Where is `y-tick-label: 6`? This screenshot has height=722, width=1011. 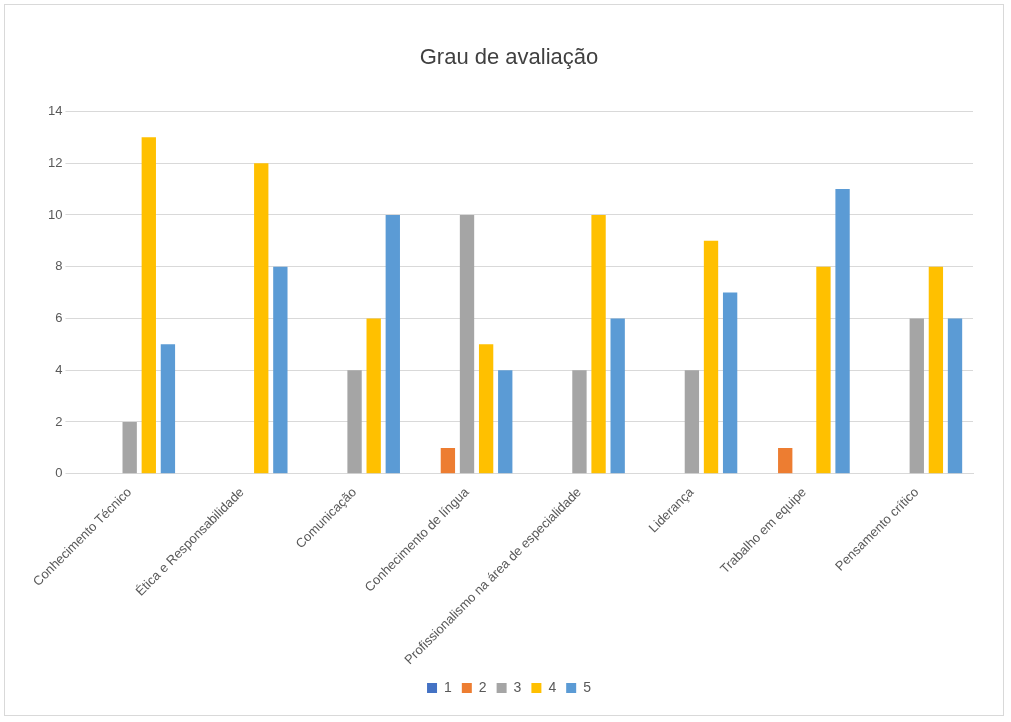
y-tick-label: 6 is located at coordinates (59, 318).